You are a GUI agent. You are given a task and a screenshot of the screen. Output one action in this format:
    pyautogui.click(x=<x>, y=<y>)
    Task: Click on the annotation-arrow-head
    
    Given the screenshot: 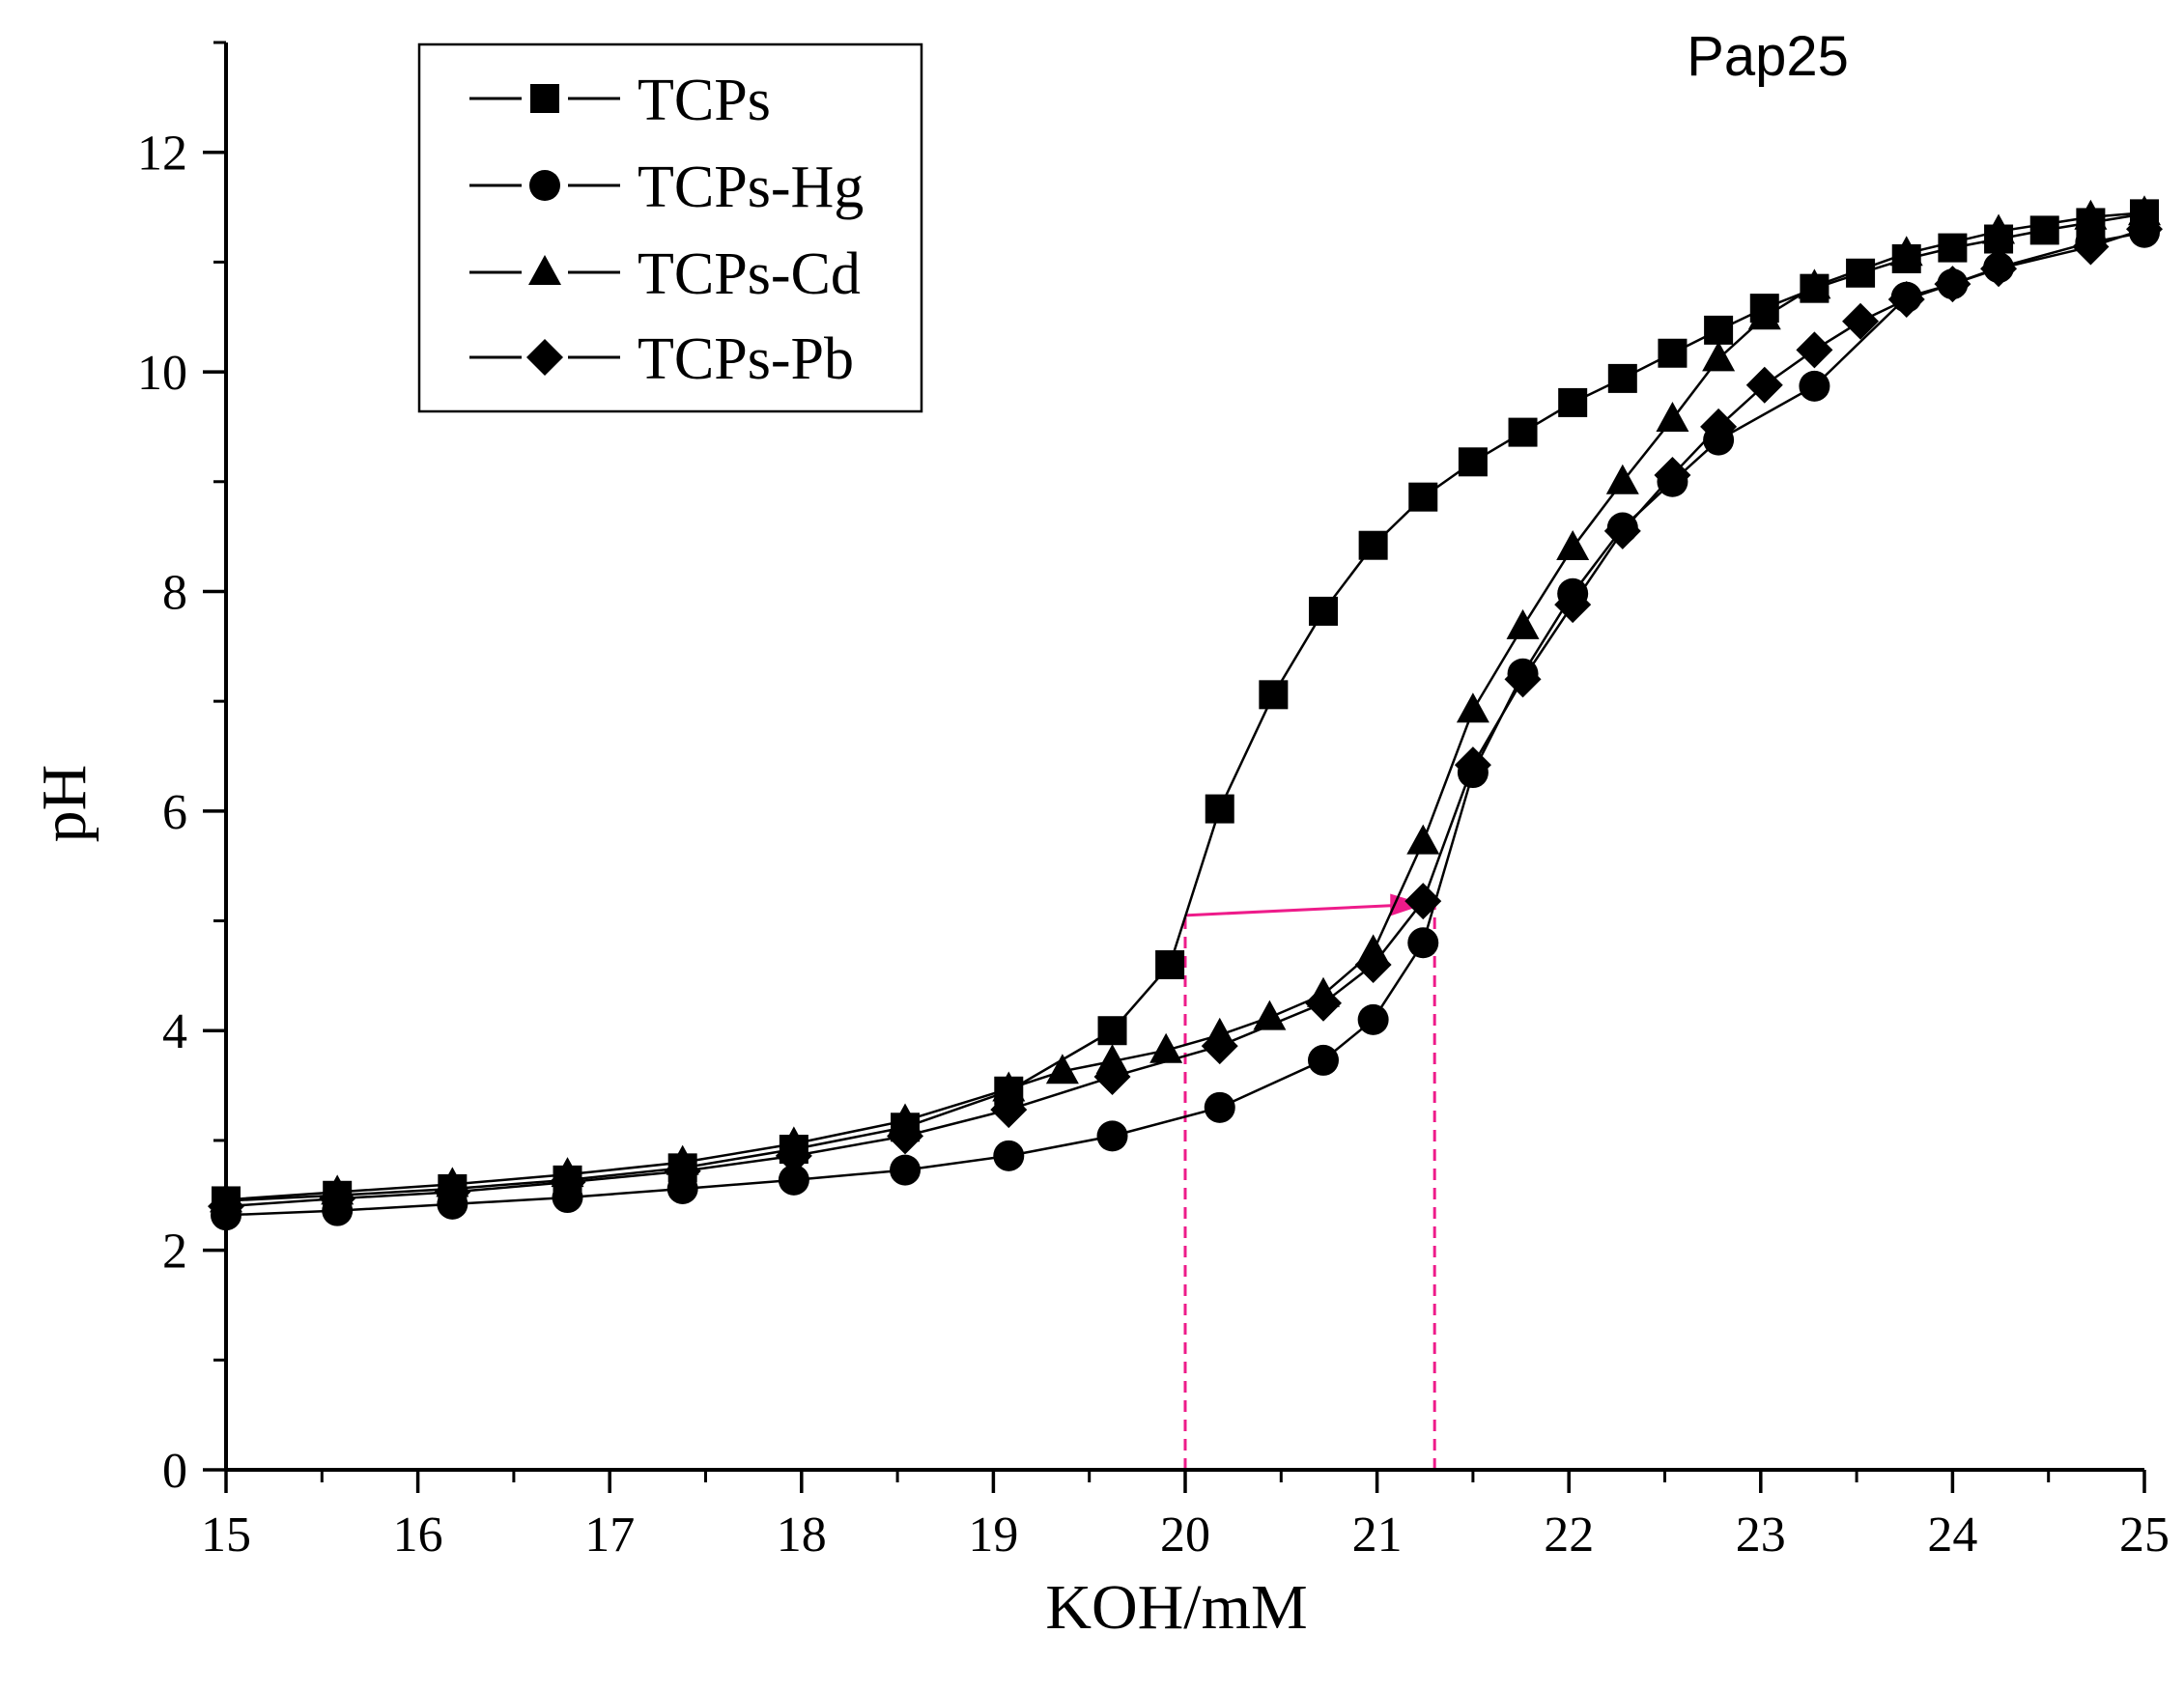 What is the action you would take?
    pyautogui.click(x=1408, y=904)
    